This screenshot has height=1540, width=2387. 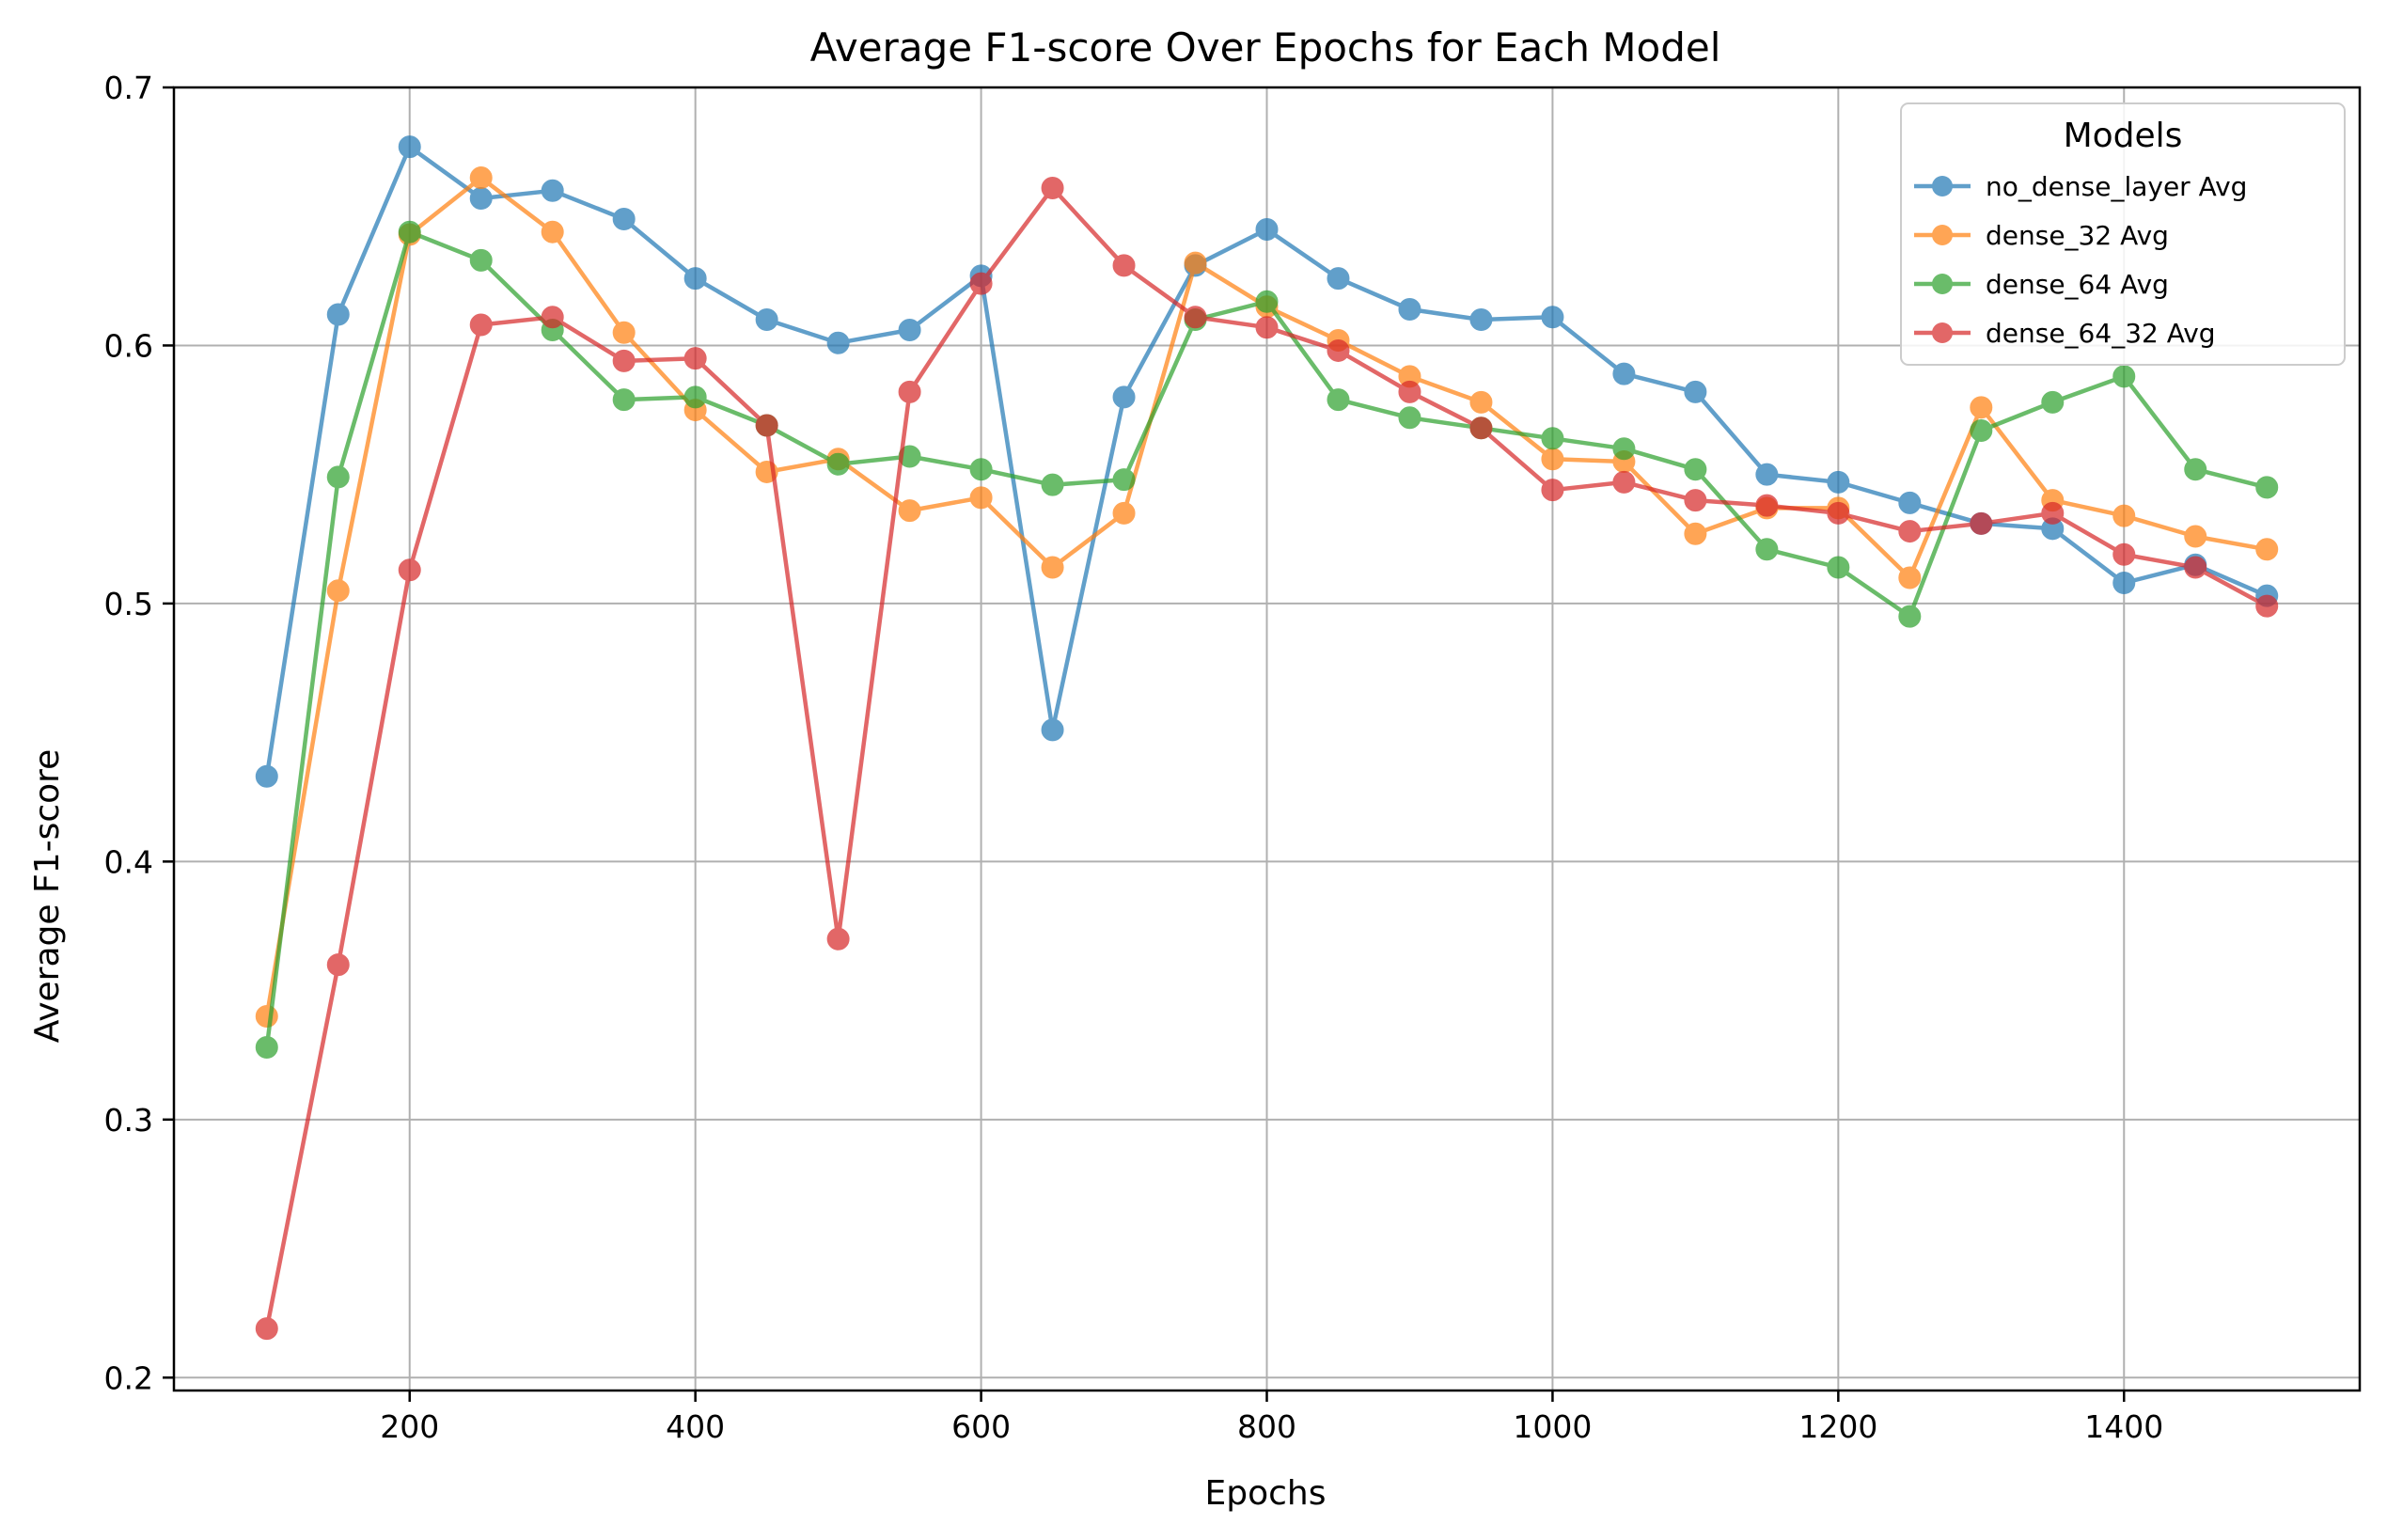 What do you see at coordinates (128, 345) in the screenshot?
I see `y-tick-label: 0.6` at bounding box center [128, 345].